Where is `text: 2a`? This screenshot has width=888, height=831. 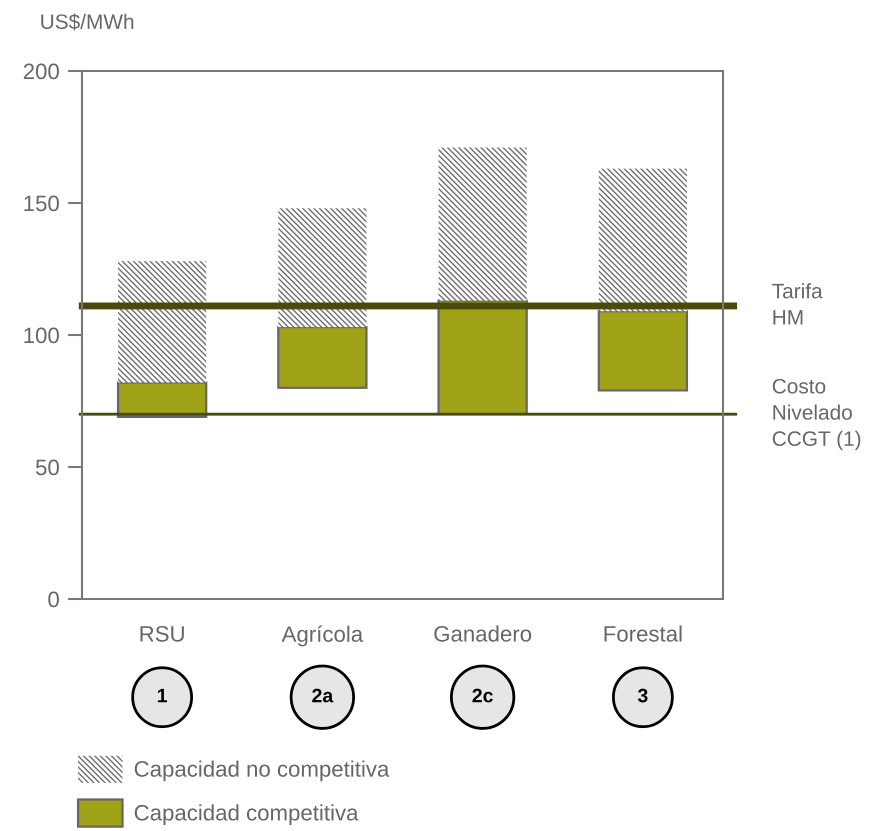
text: 2a is located at coordinates (323, 695).